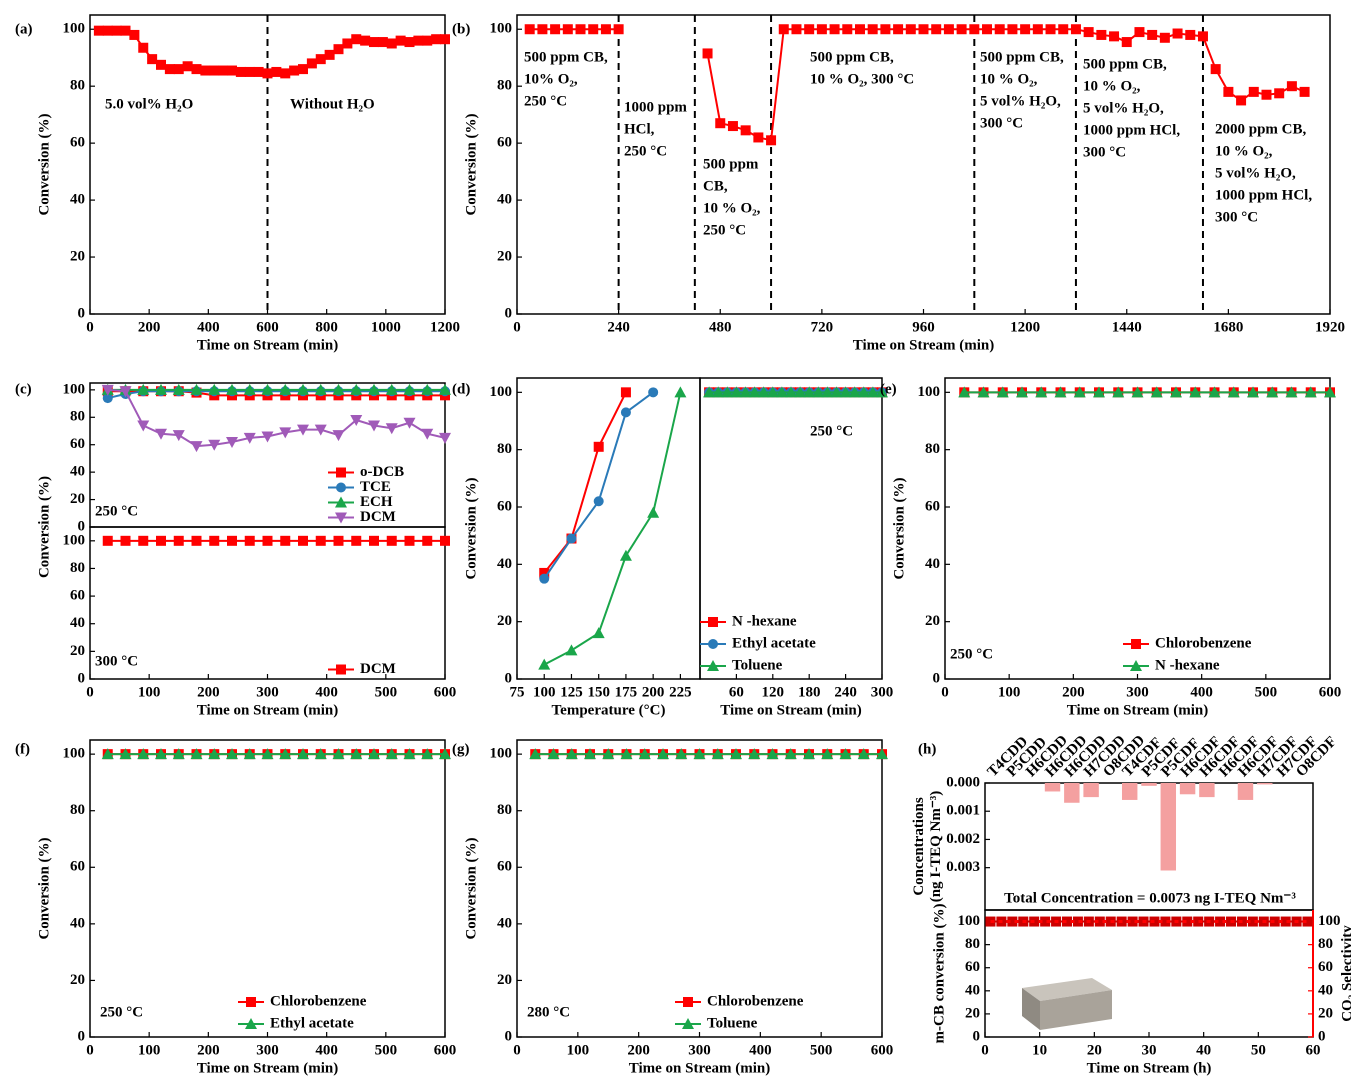 The image size is (1351, 1082). What do you see at coordinates (1125, 64) in the screenshot?
I see `annotation: 500 ppm CB,` at bounding box center [1125, 64].